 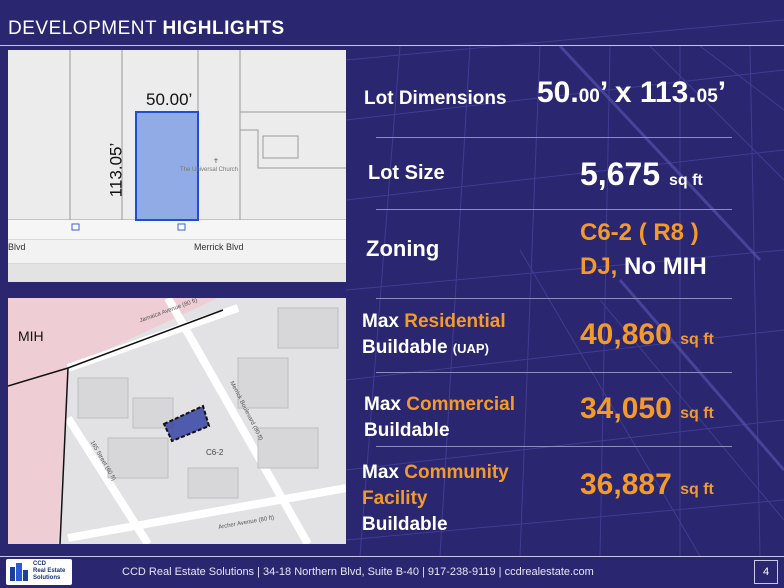 What do you see at coordinates (146, 28) in the screenshot?
I see `page-title: DEVELOPMENT HIGHLIGHTS` at bounding box center [146, 28].